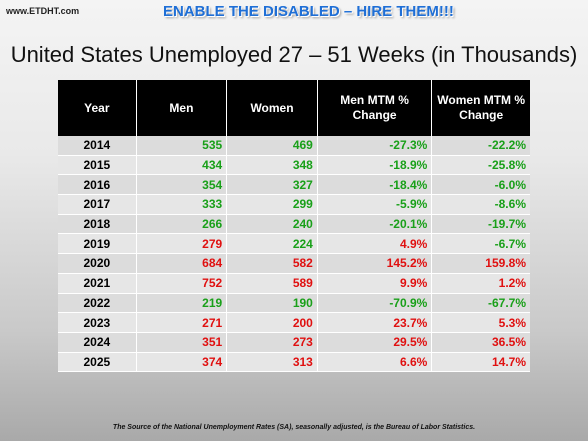 This screenshot has height=441, width=588. Describe the element at coordinates (182, 283) in the screenshot. I see `cell-men: 752` at that location.